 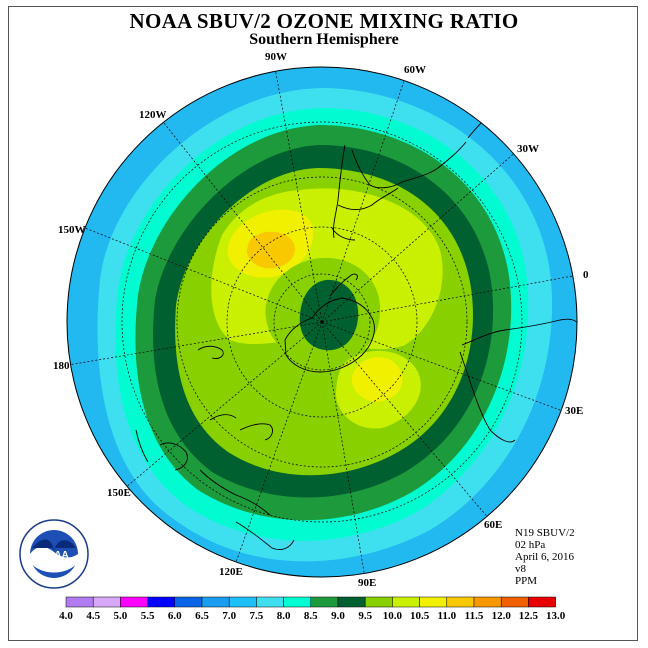 I want to click on product-info: N19 SBUV/2 02 hPa April 6, 2016 v8 PPM, so click(x=545, y=557).